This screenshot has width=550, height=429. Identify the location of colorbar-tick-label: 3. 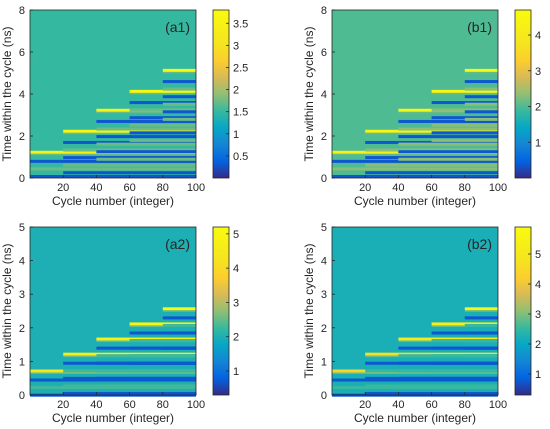
(236, 46).